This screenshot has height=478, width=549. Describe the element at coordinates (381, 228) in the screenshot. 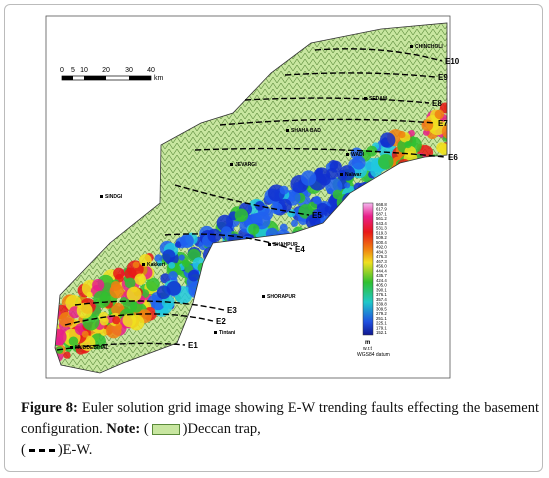

I see `legend-value: 531.3` at that location.